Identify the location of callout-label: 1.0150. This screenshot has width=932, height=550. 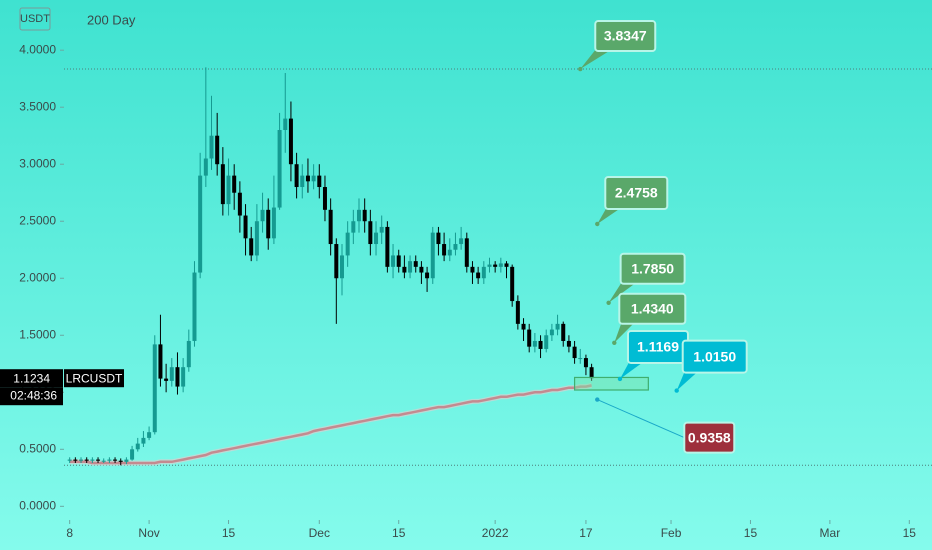
(714, 356).